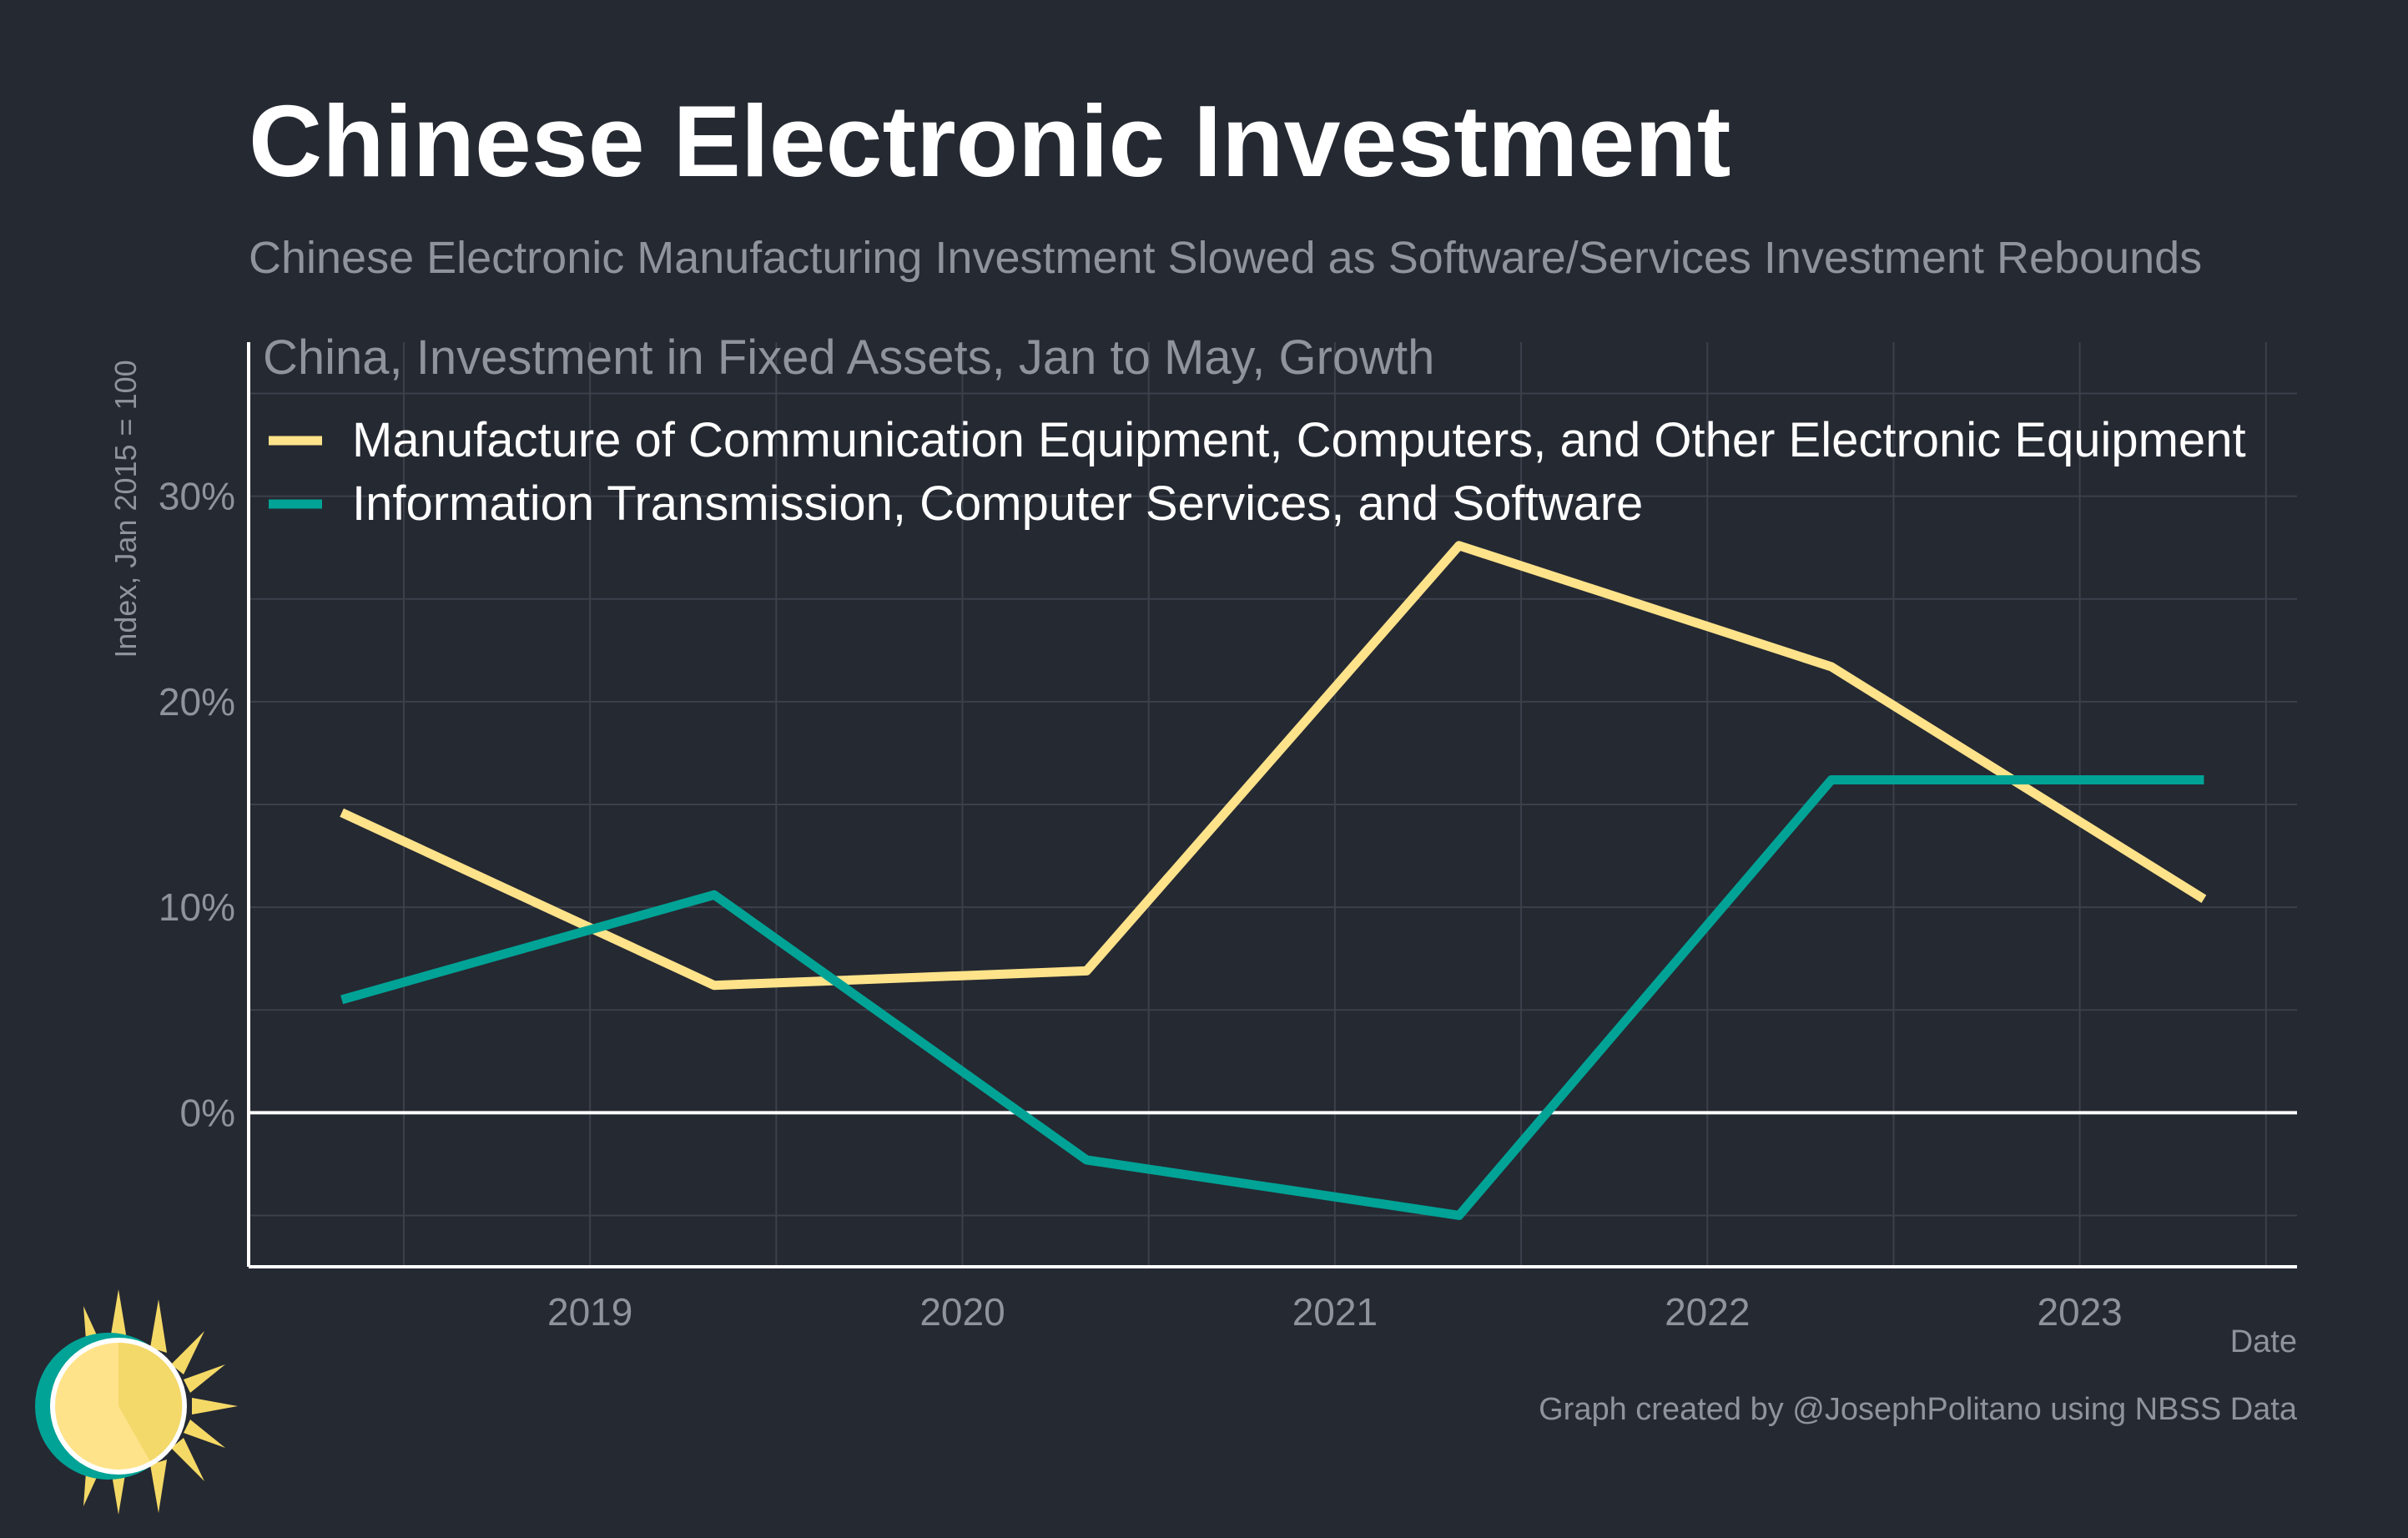 The image size is (2408, 1538). Describe the element at coordinates (962, 1312) in the screenshot. I see `x-tick-label: 2020` at that location.